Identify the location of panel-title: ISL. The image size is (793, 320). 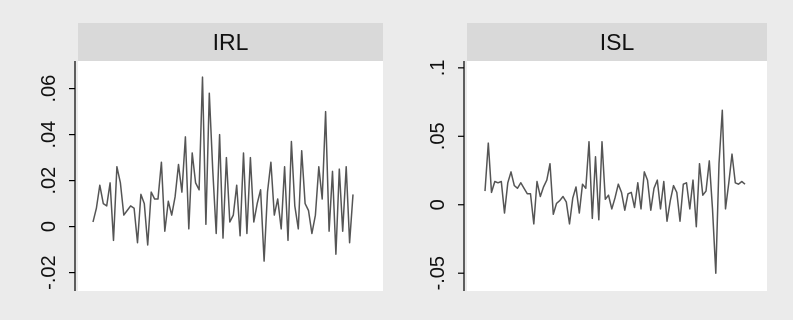
(617, 42).